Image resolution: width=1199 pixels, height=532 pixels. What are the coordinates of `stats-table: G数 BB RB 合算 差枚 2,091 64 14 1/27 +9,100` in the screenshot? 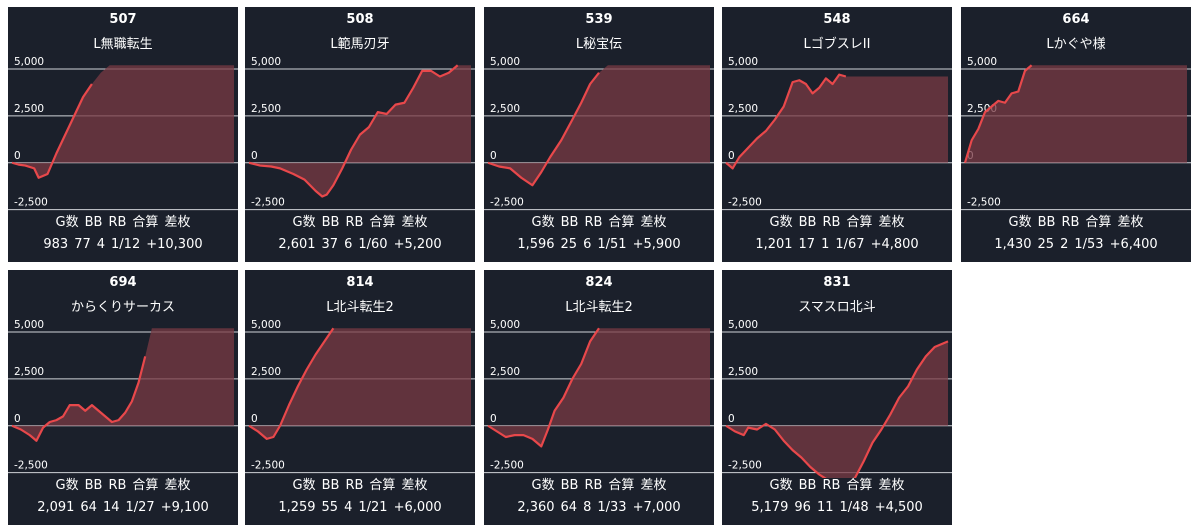 It's located at (123, 497).